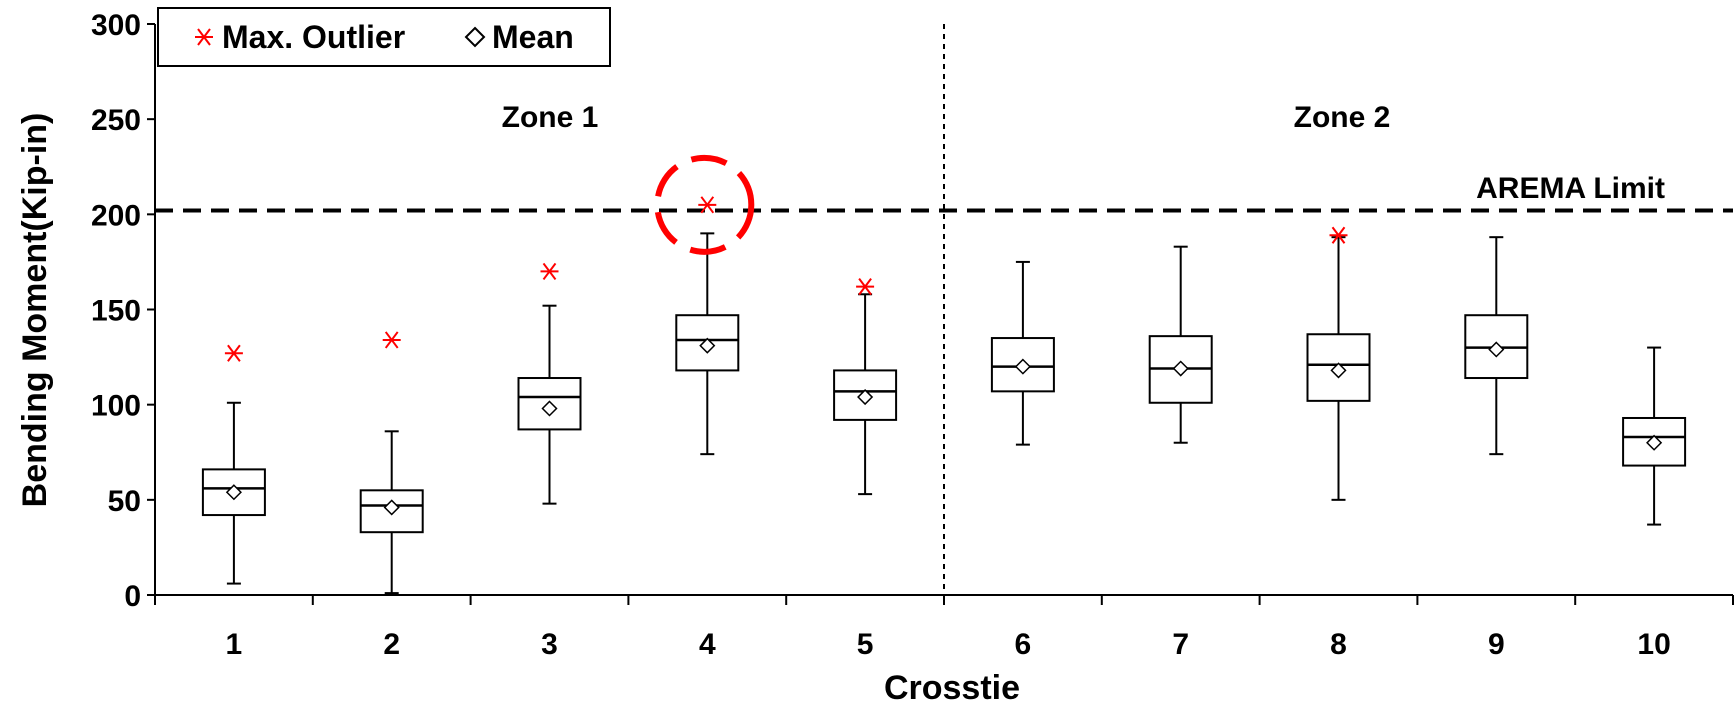  What do you see at coordinates (1338, 644) in the screenshot?
I see `x-tick-label-8: 8` at bounding box center [1338, 644].